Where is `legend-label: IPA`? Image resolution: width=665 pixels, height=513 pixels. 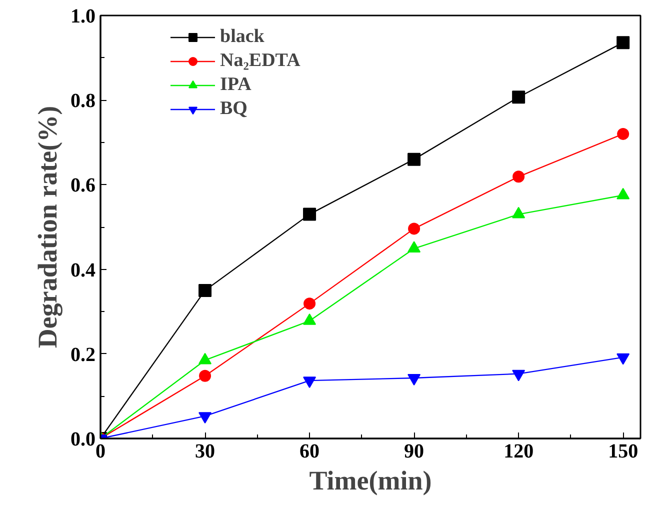 legend-label: IPA is located at coordinates (236, 85).